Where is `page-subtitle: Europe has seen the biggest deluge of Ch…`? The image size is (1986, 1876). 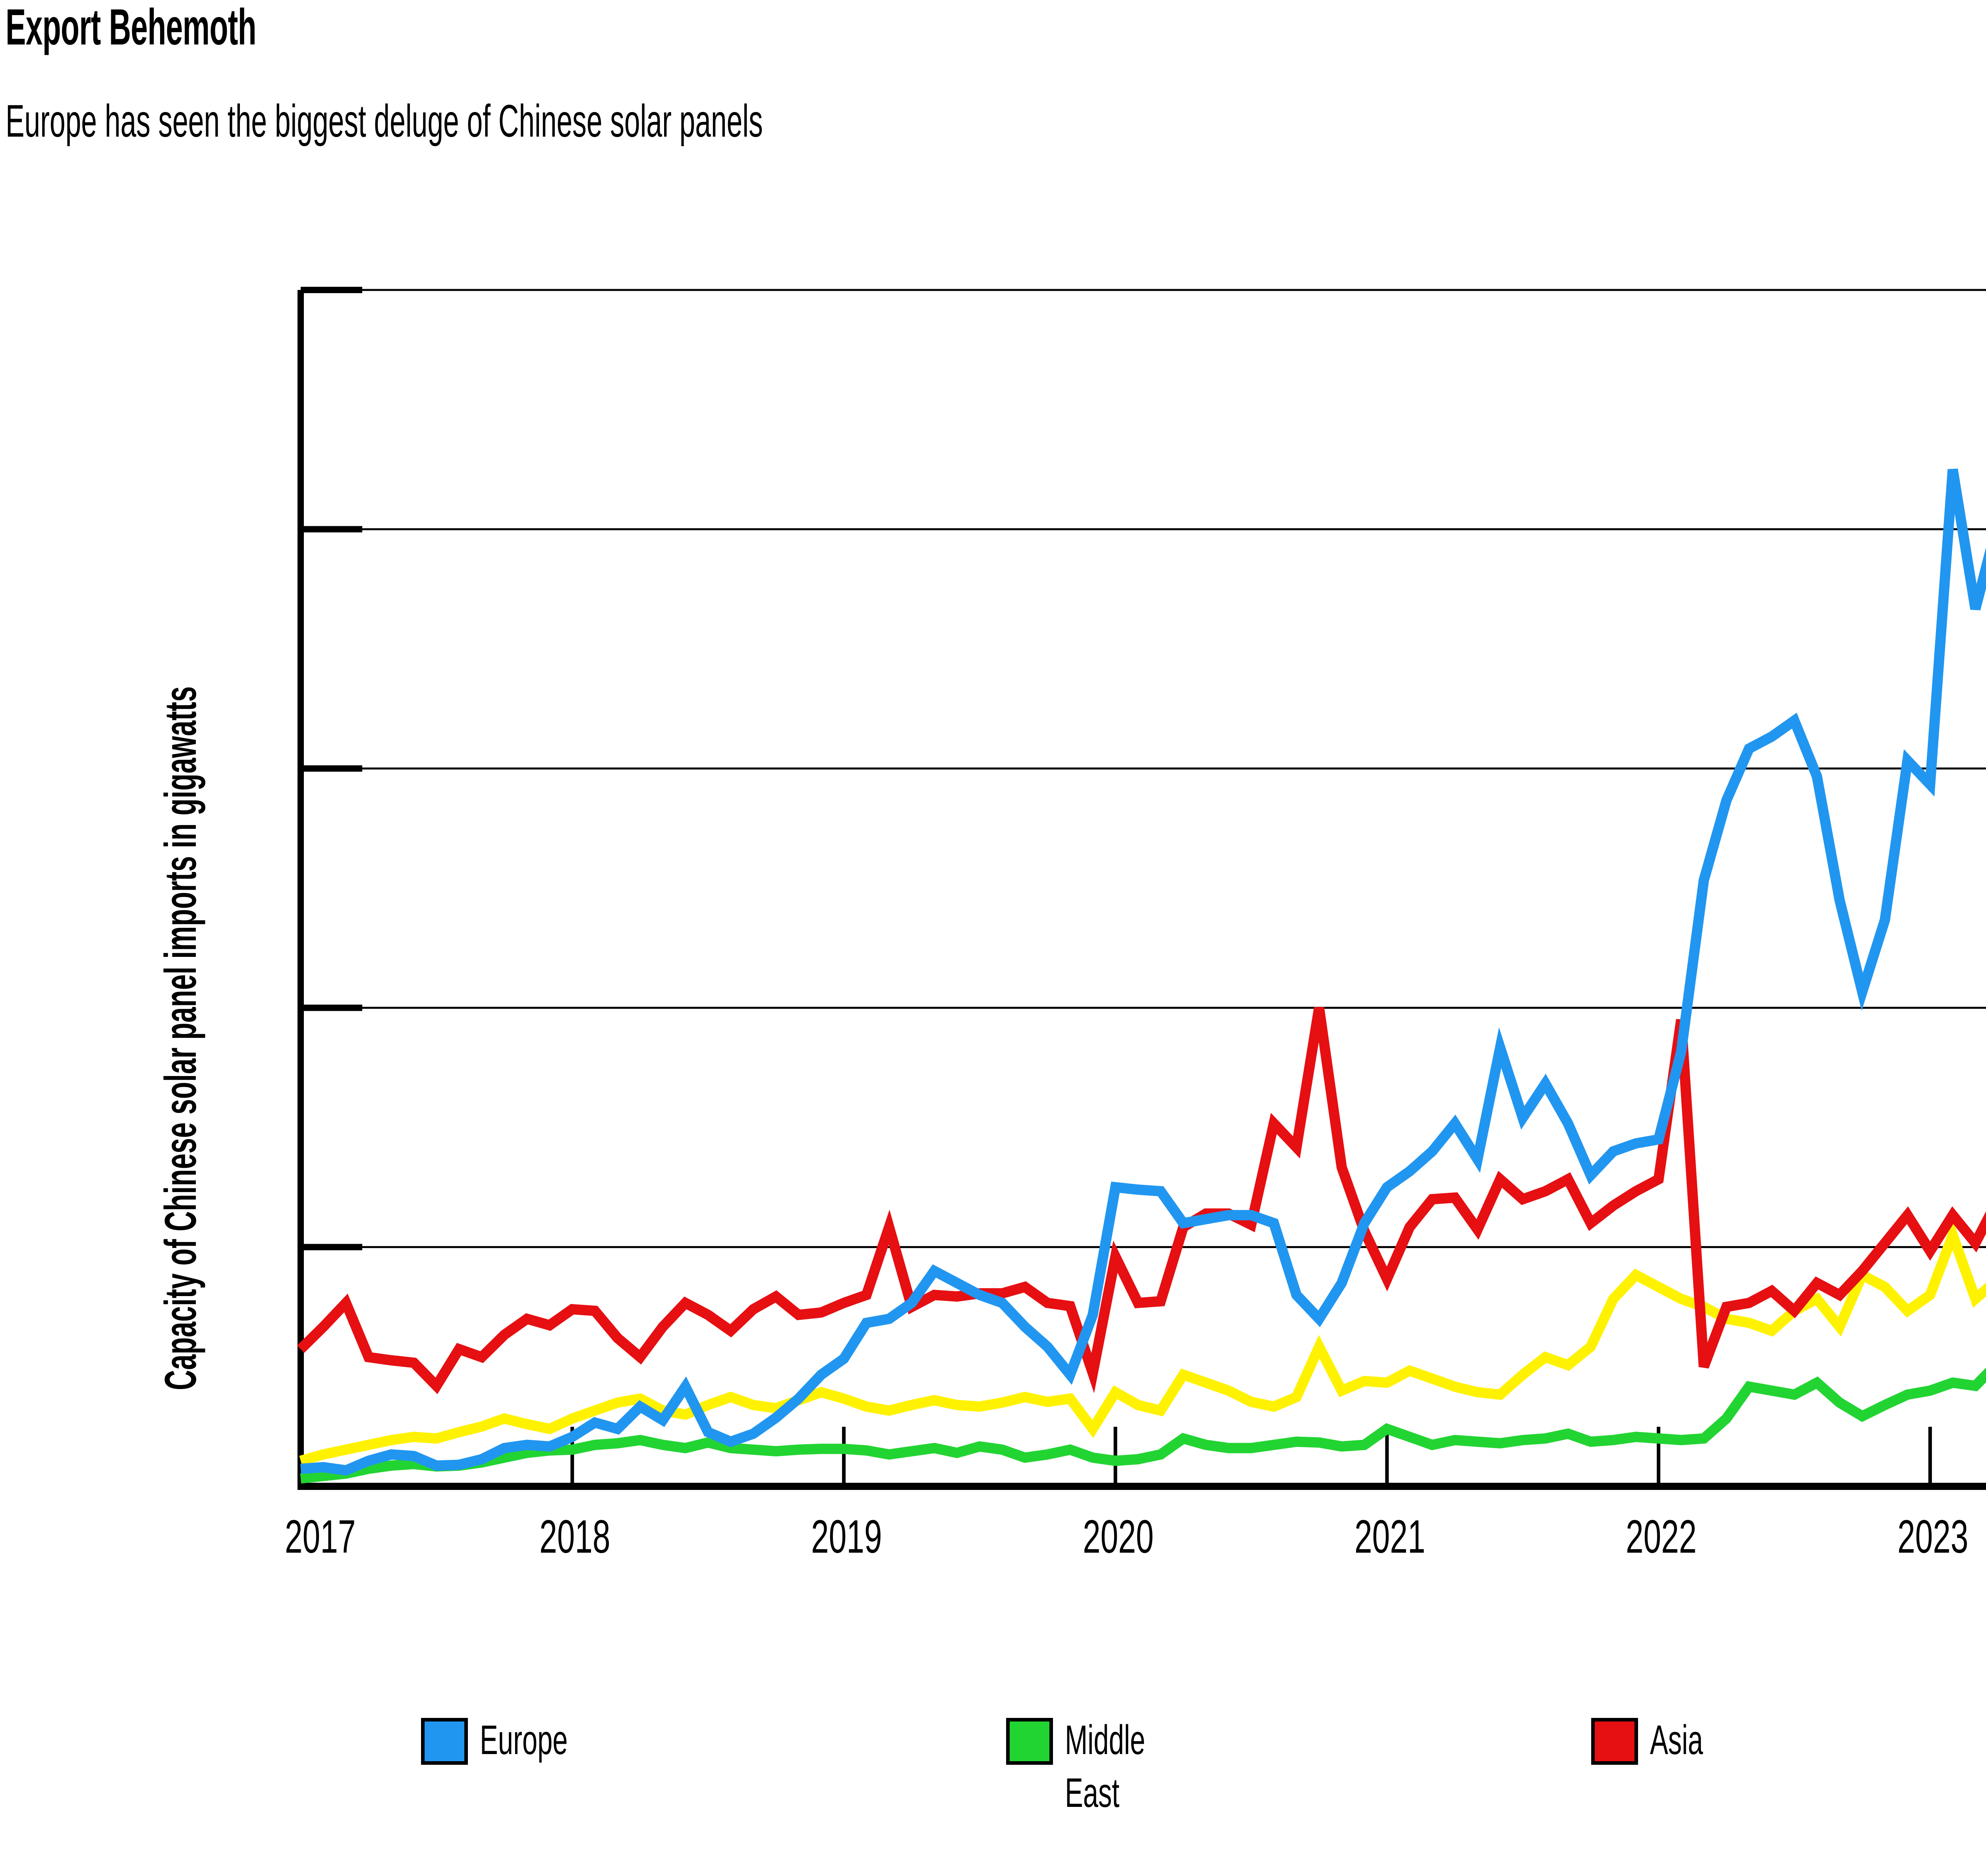
page-subtitle: Europe has seen the biggest deluge of Ch… is located at coordinates (384, 121).